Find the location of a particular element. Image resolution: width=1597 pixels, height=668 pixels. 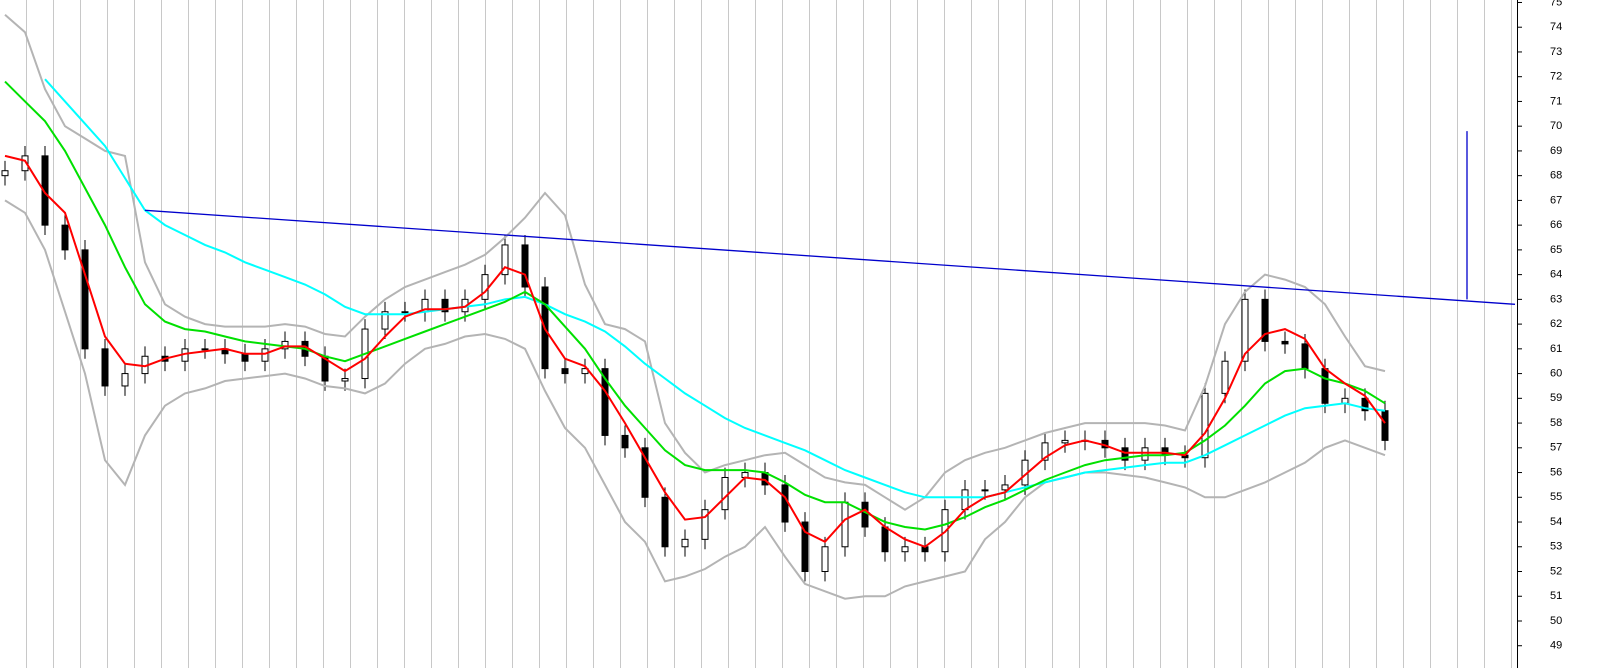

y-tick-label: 73 is located at coordinates (1556, 52).